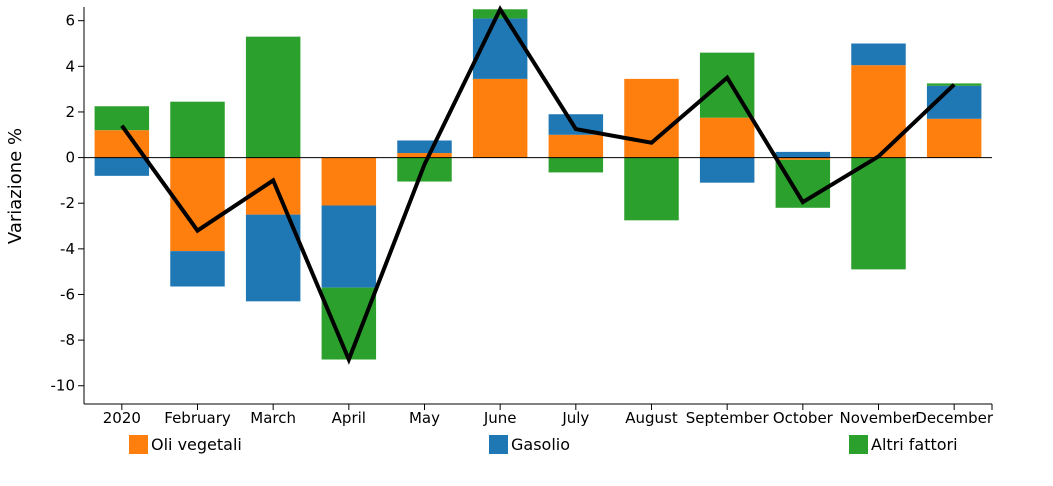  Describe the element at coordinates (727, 170) in the screenshot. I see `bar-gasolio-september` at that location.